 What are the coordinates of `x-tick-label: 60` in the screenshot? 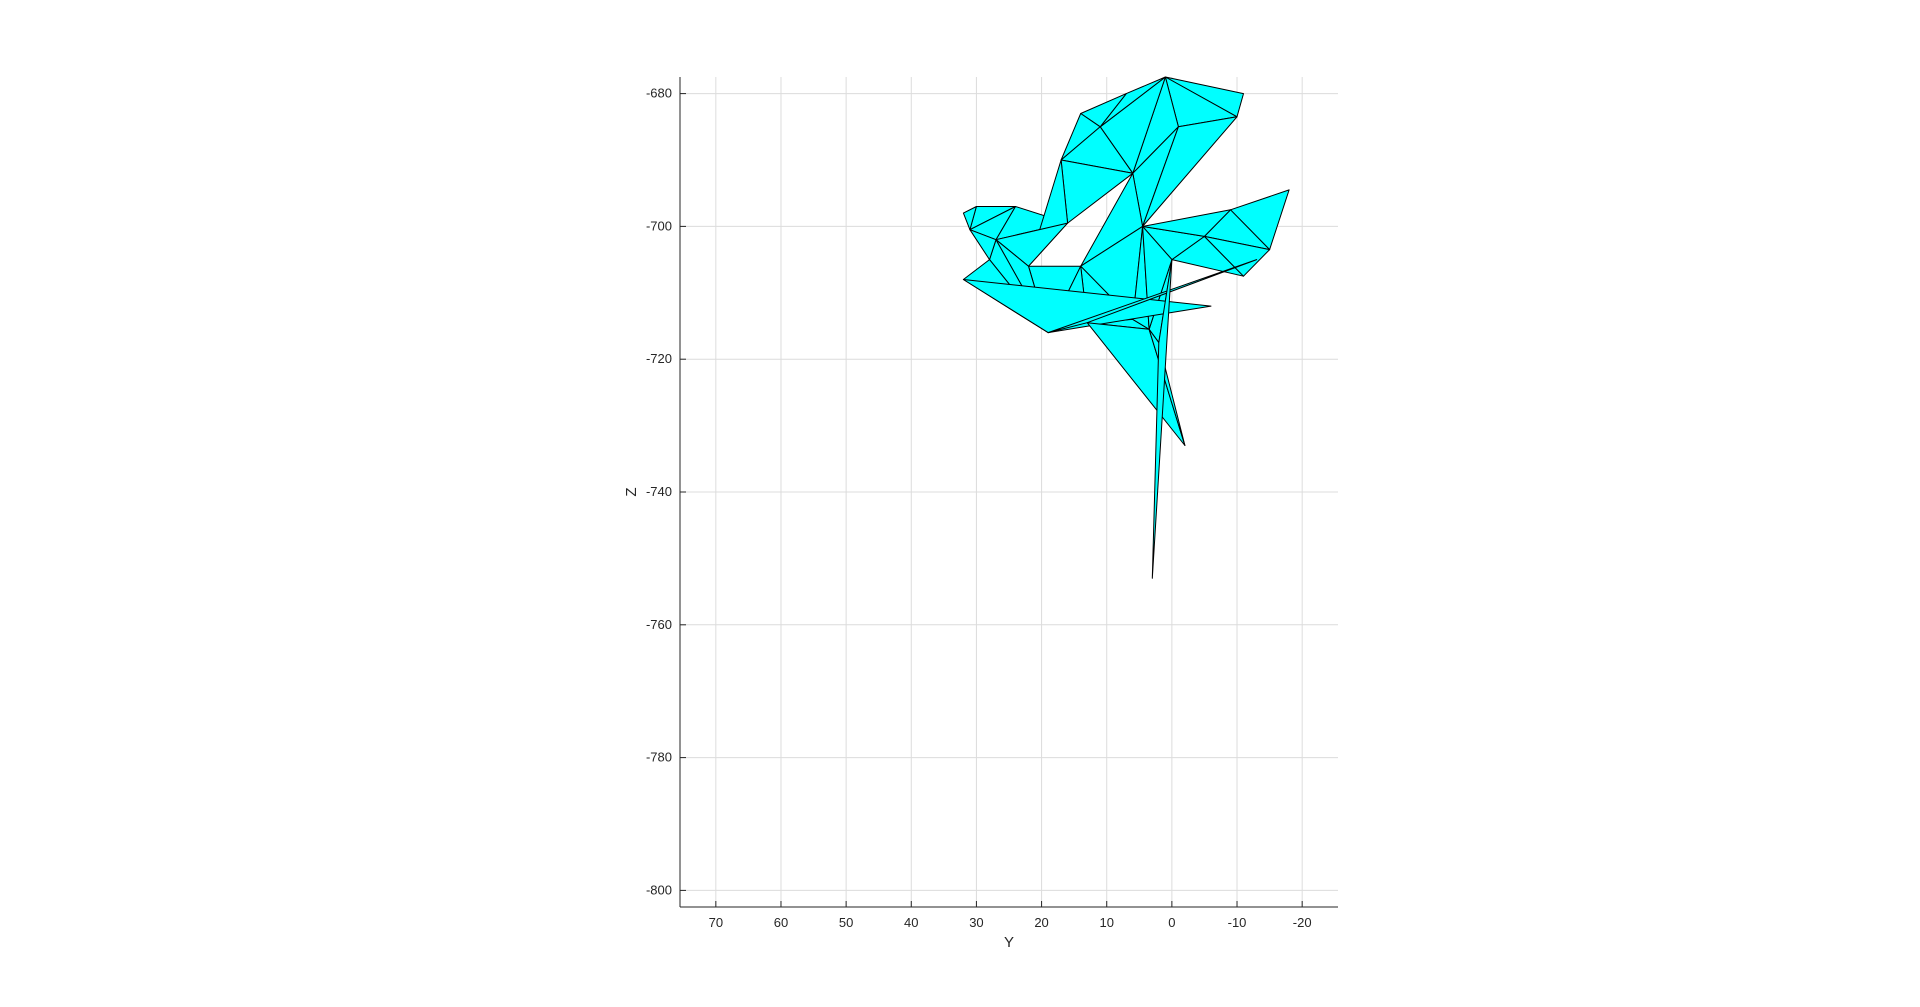 It's located at (781, 922).